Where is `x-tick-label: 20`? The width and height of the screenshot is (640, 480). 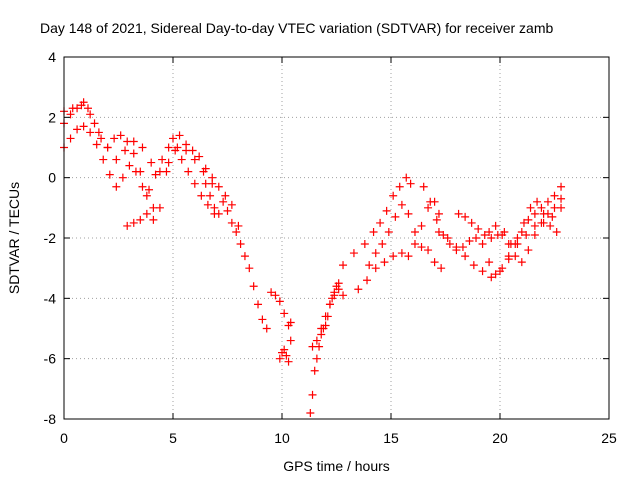
x-tick-label: 20 is located at coordinates (500, 438).